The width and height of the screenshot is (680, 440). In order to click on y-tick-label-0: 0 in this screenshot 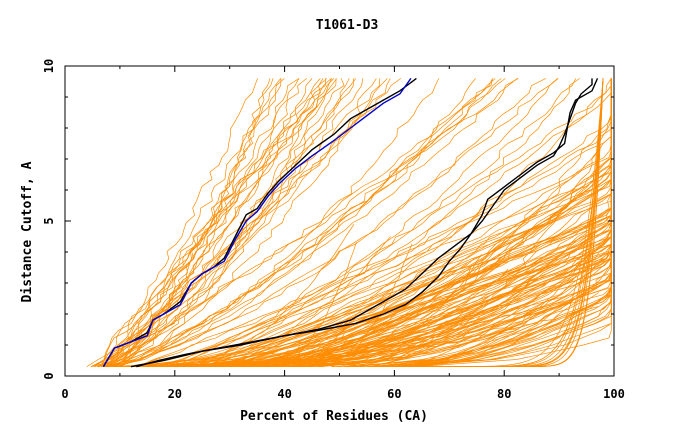, I will do `click(49, 375)`.